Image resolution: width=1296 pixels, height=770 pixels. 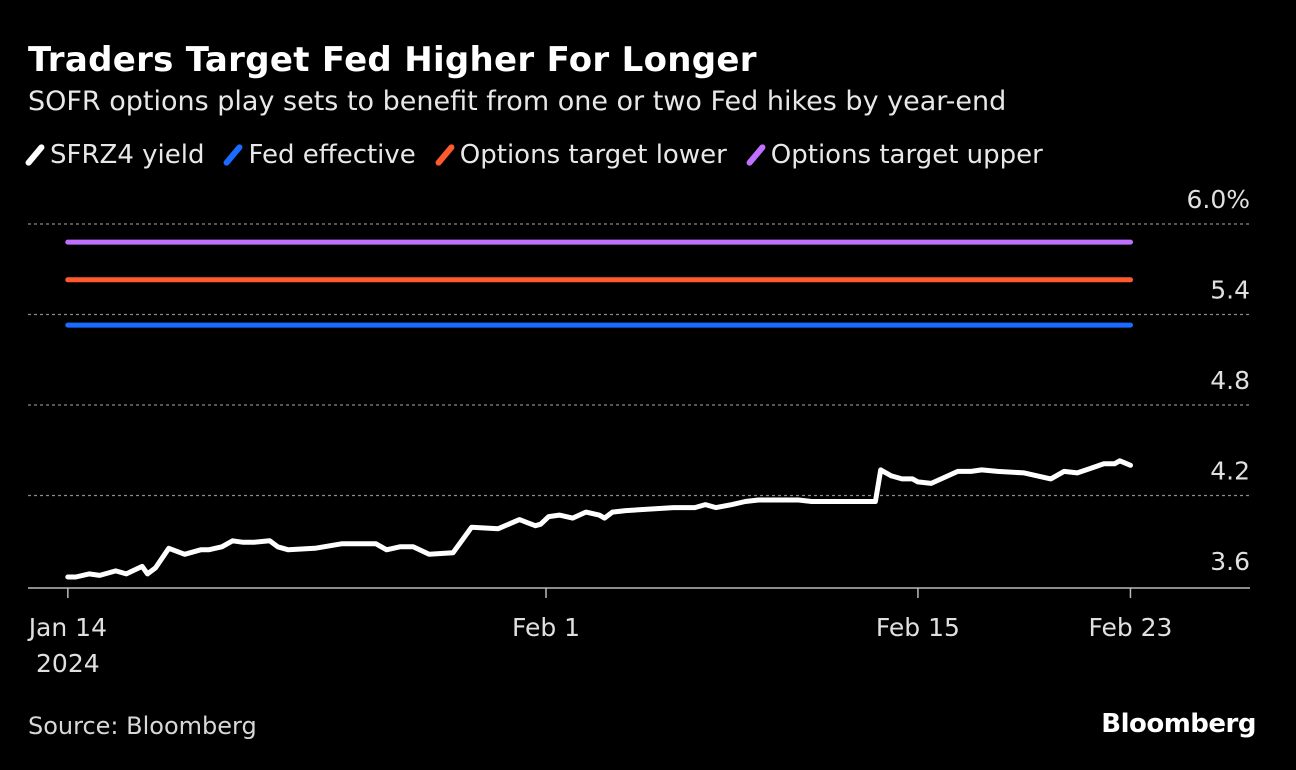 What do you see at coordinates (67, 627) in the screenshot?
I see `x-tick-label: Jan 14` at bounding box center [67, 627].